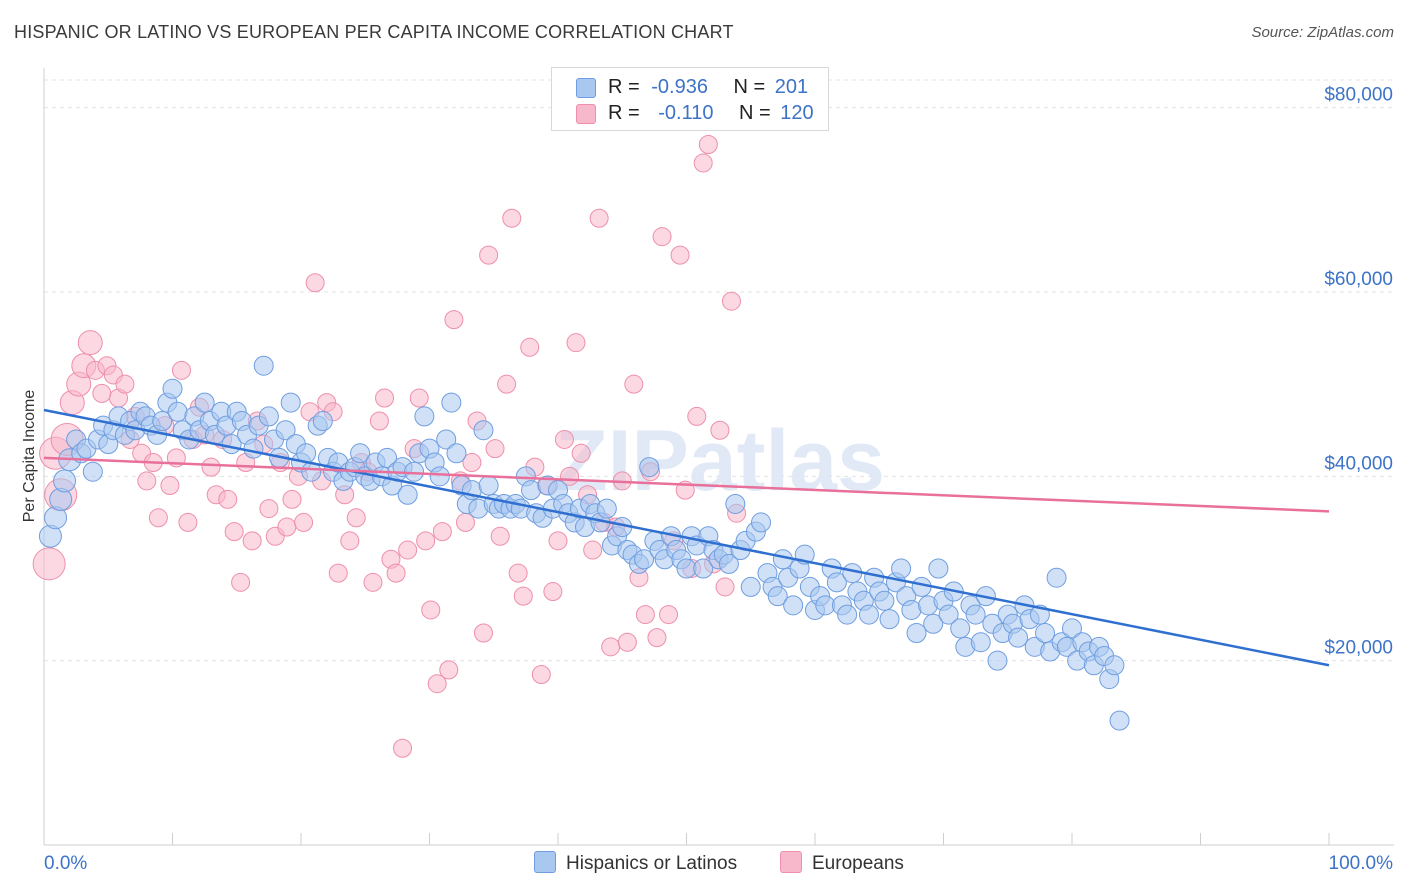  I want to click on trend-line-europeans, so click(686, 484).